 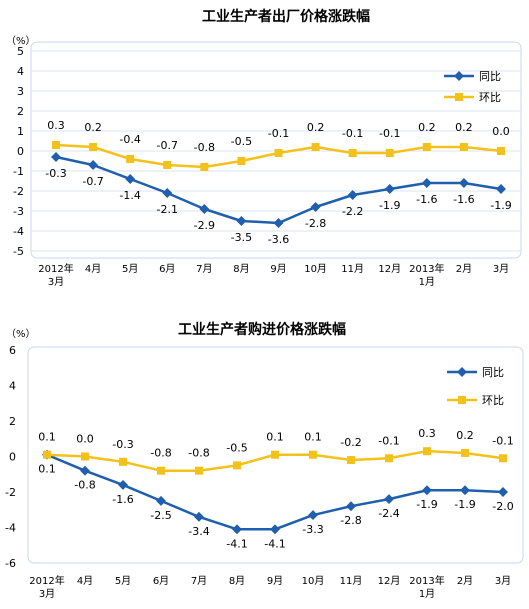 What do you see at coordinates (21, 334) in the screenshot?
I see `chart-2-unit-label: （%）` at bounding box center [21, 334].